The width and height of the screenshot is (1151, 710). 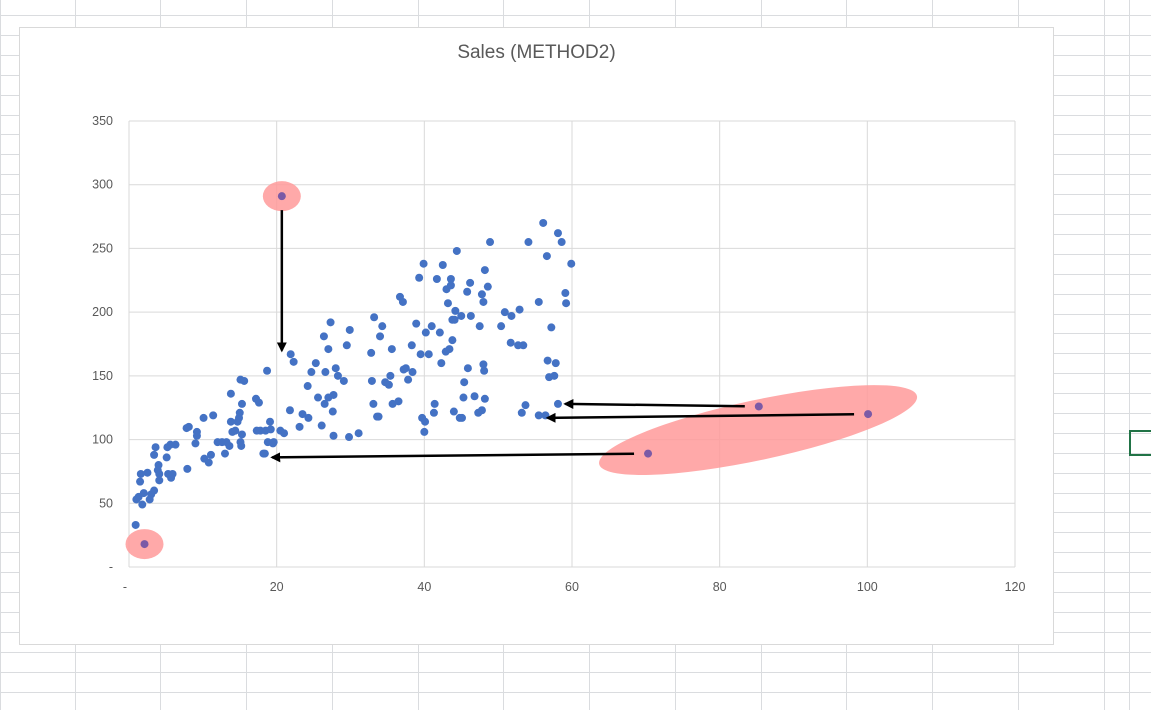 What do you see at coordinates (654, 403) in the screenshot?
I see `correction-arrow` at bounding box center [654, 403].